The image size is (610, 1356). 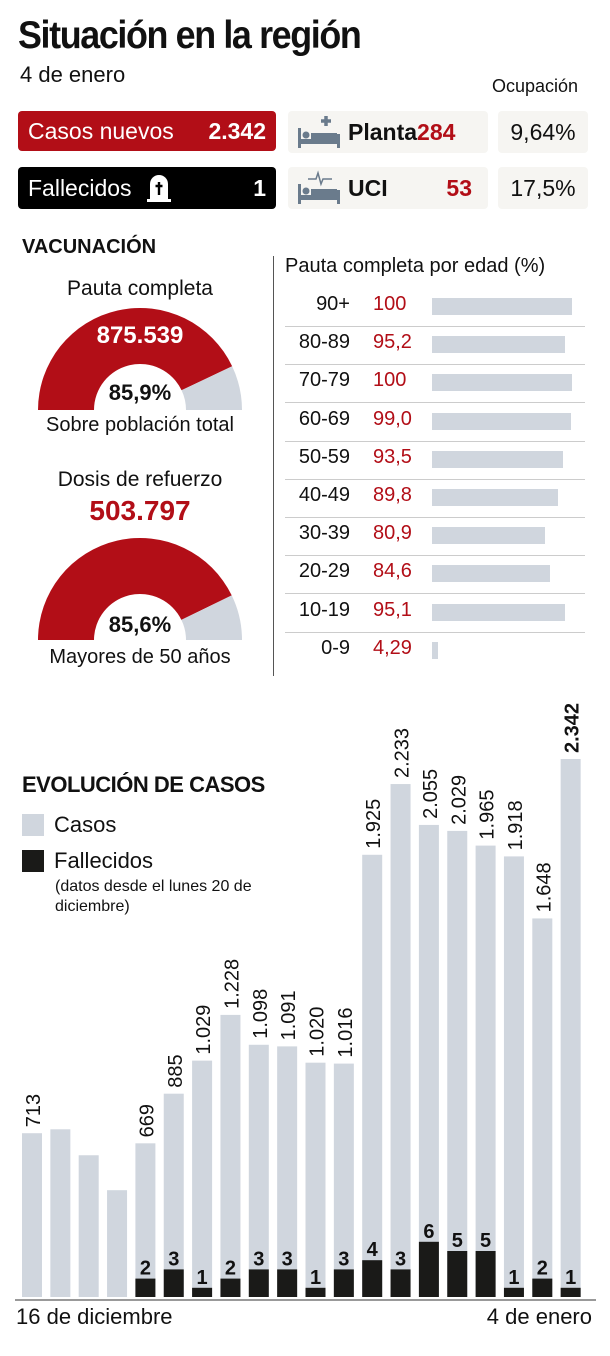 What do you see at coordinates (573, 728) in the screenshot?
I see `cases-label: 2.342` at bounding box center [573, 728].